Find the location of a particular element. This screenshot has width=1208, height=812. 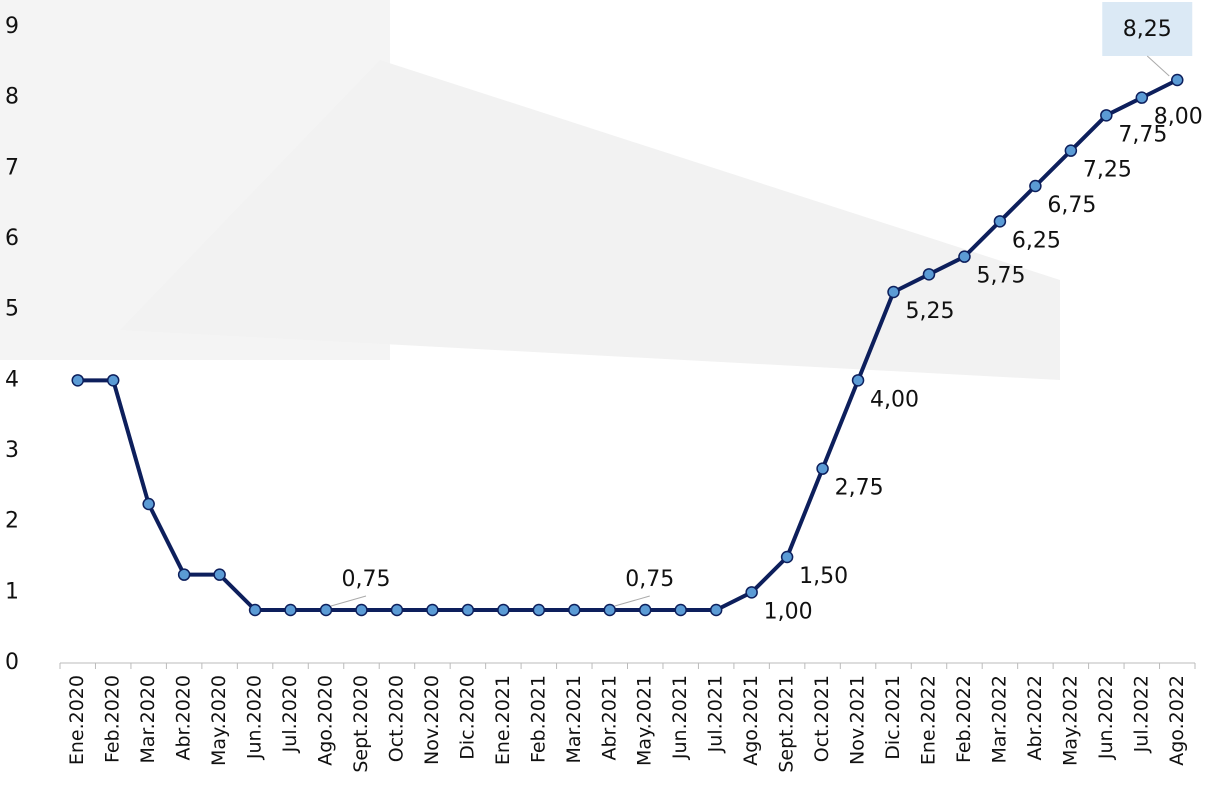

x-tick-label: Ene.2020 is located at coordinates (77, 720).